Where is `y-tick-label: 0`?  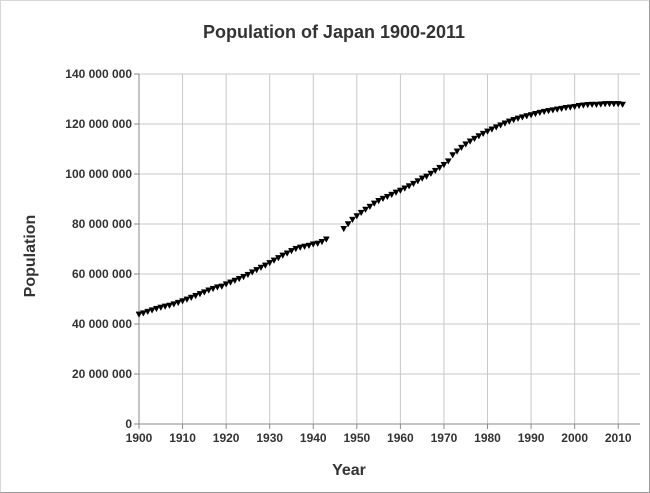
y-tick-label: 0 is located at coordinates (128, 424).